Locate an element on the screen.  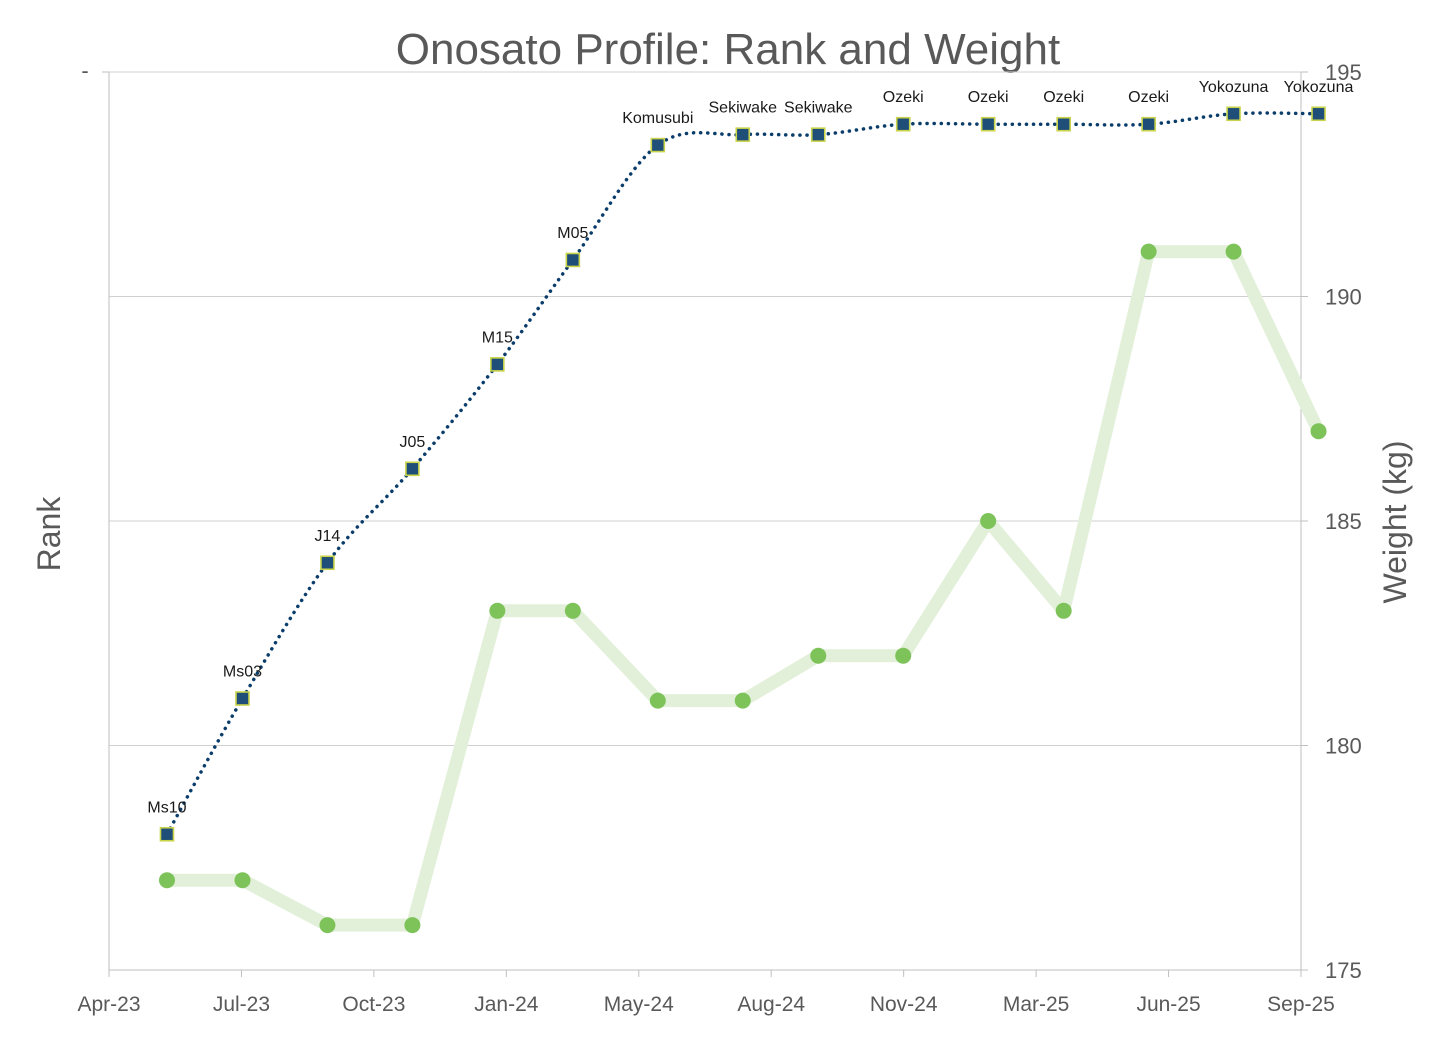
chart-title: Onosato Profile: Rank and Weight is located at coordinates (728, 49).